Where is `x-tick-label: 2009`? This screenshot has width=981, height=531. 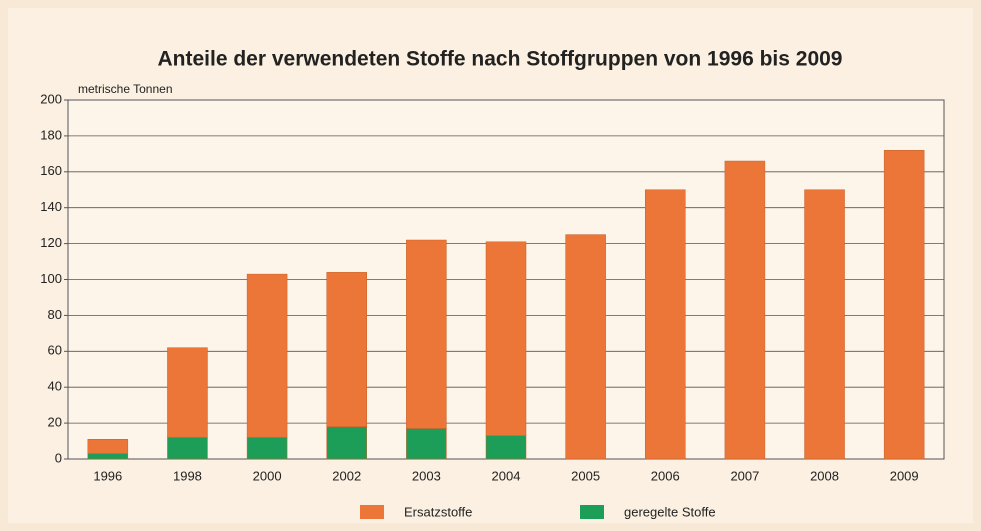
x-tick-label: 2009 is located at coordinates (904, 475).